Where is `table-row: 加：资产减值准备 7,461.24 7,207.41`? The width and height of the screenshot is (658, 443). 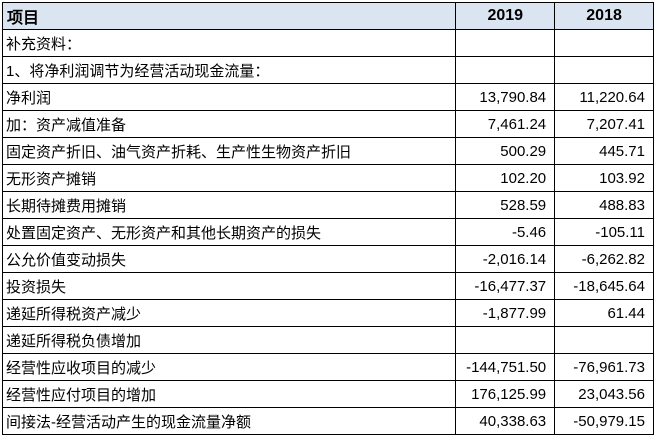
table-row: 加：资产减值准备 7,461.24 7,207.41 is located at coordinates (327, 124).